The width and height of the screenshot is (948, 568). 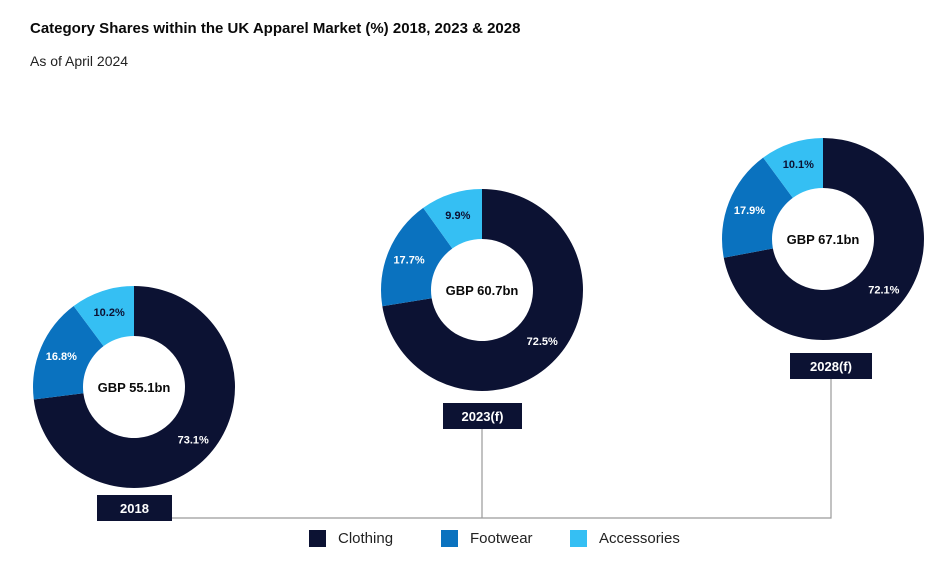 I want to click on donut-total-label: GBP 55.1bn, so click(x=134, y=387).